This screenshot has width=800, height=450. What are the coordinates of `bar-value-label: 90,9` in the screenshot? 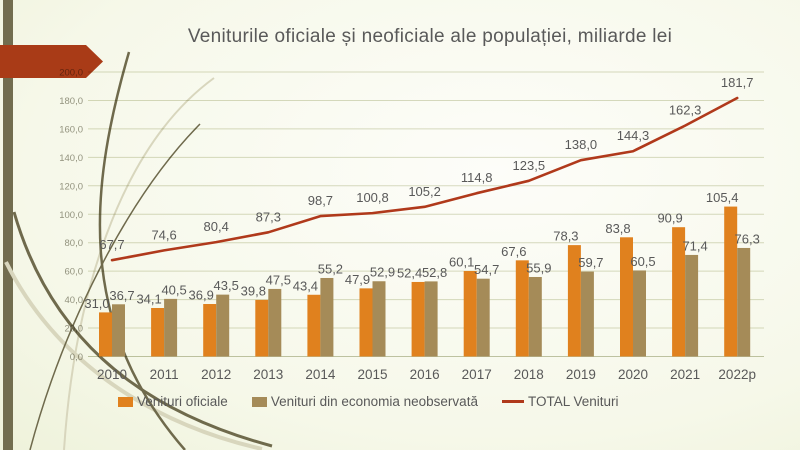 It's located at (669, 218).